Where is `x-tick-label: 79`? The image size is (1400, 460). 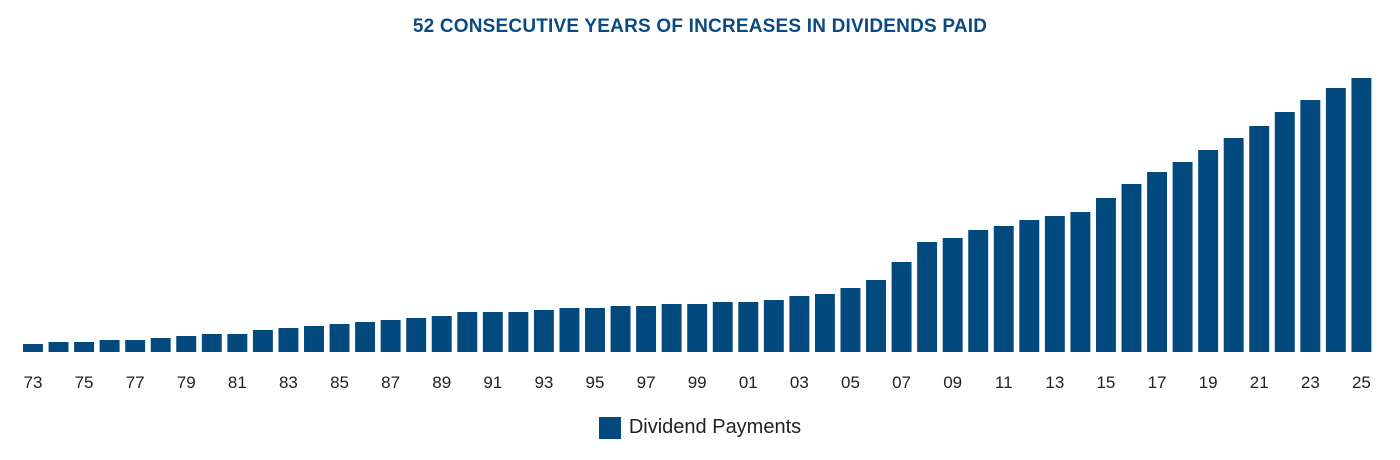 x-tick-label: 79 is located at coordinates (186, 382).